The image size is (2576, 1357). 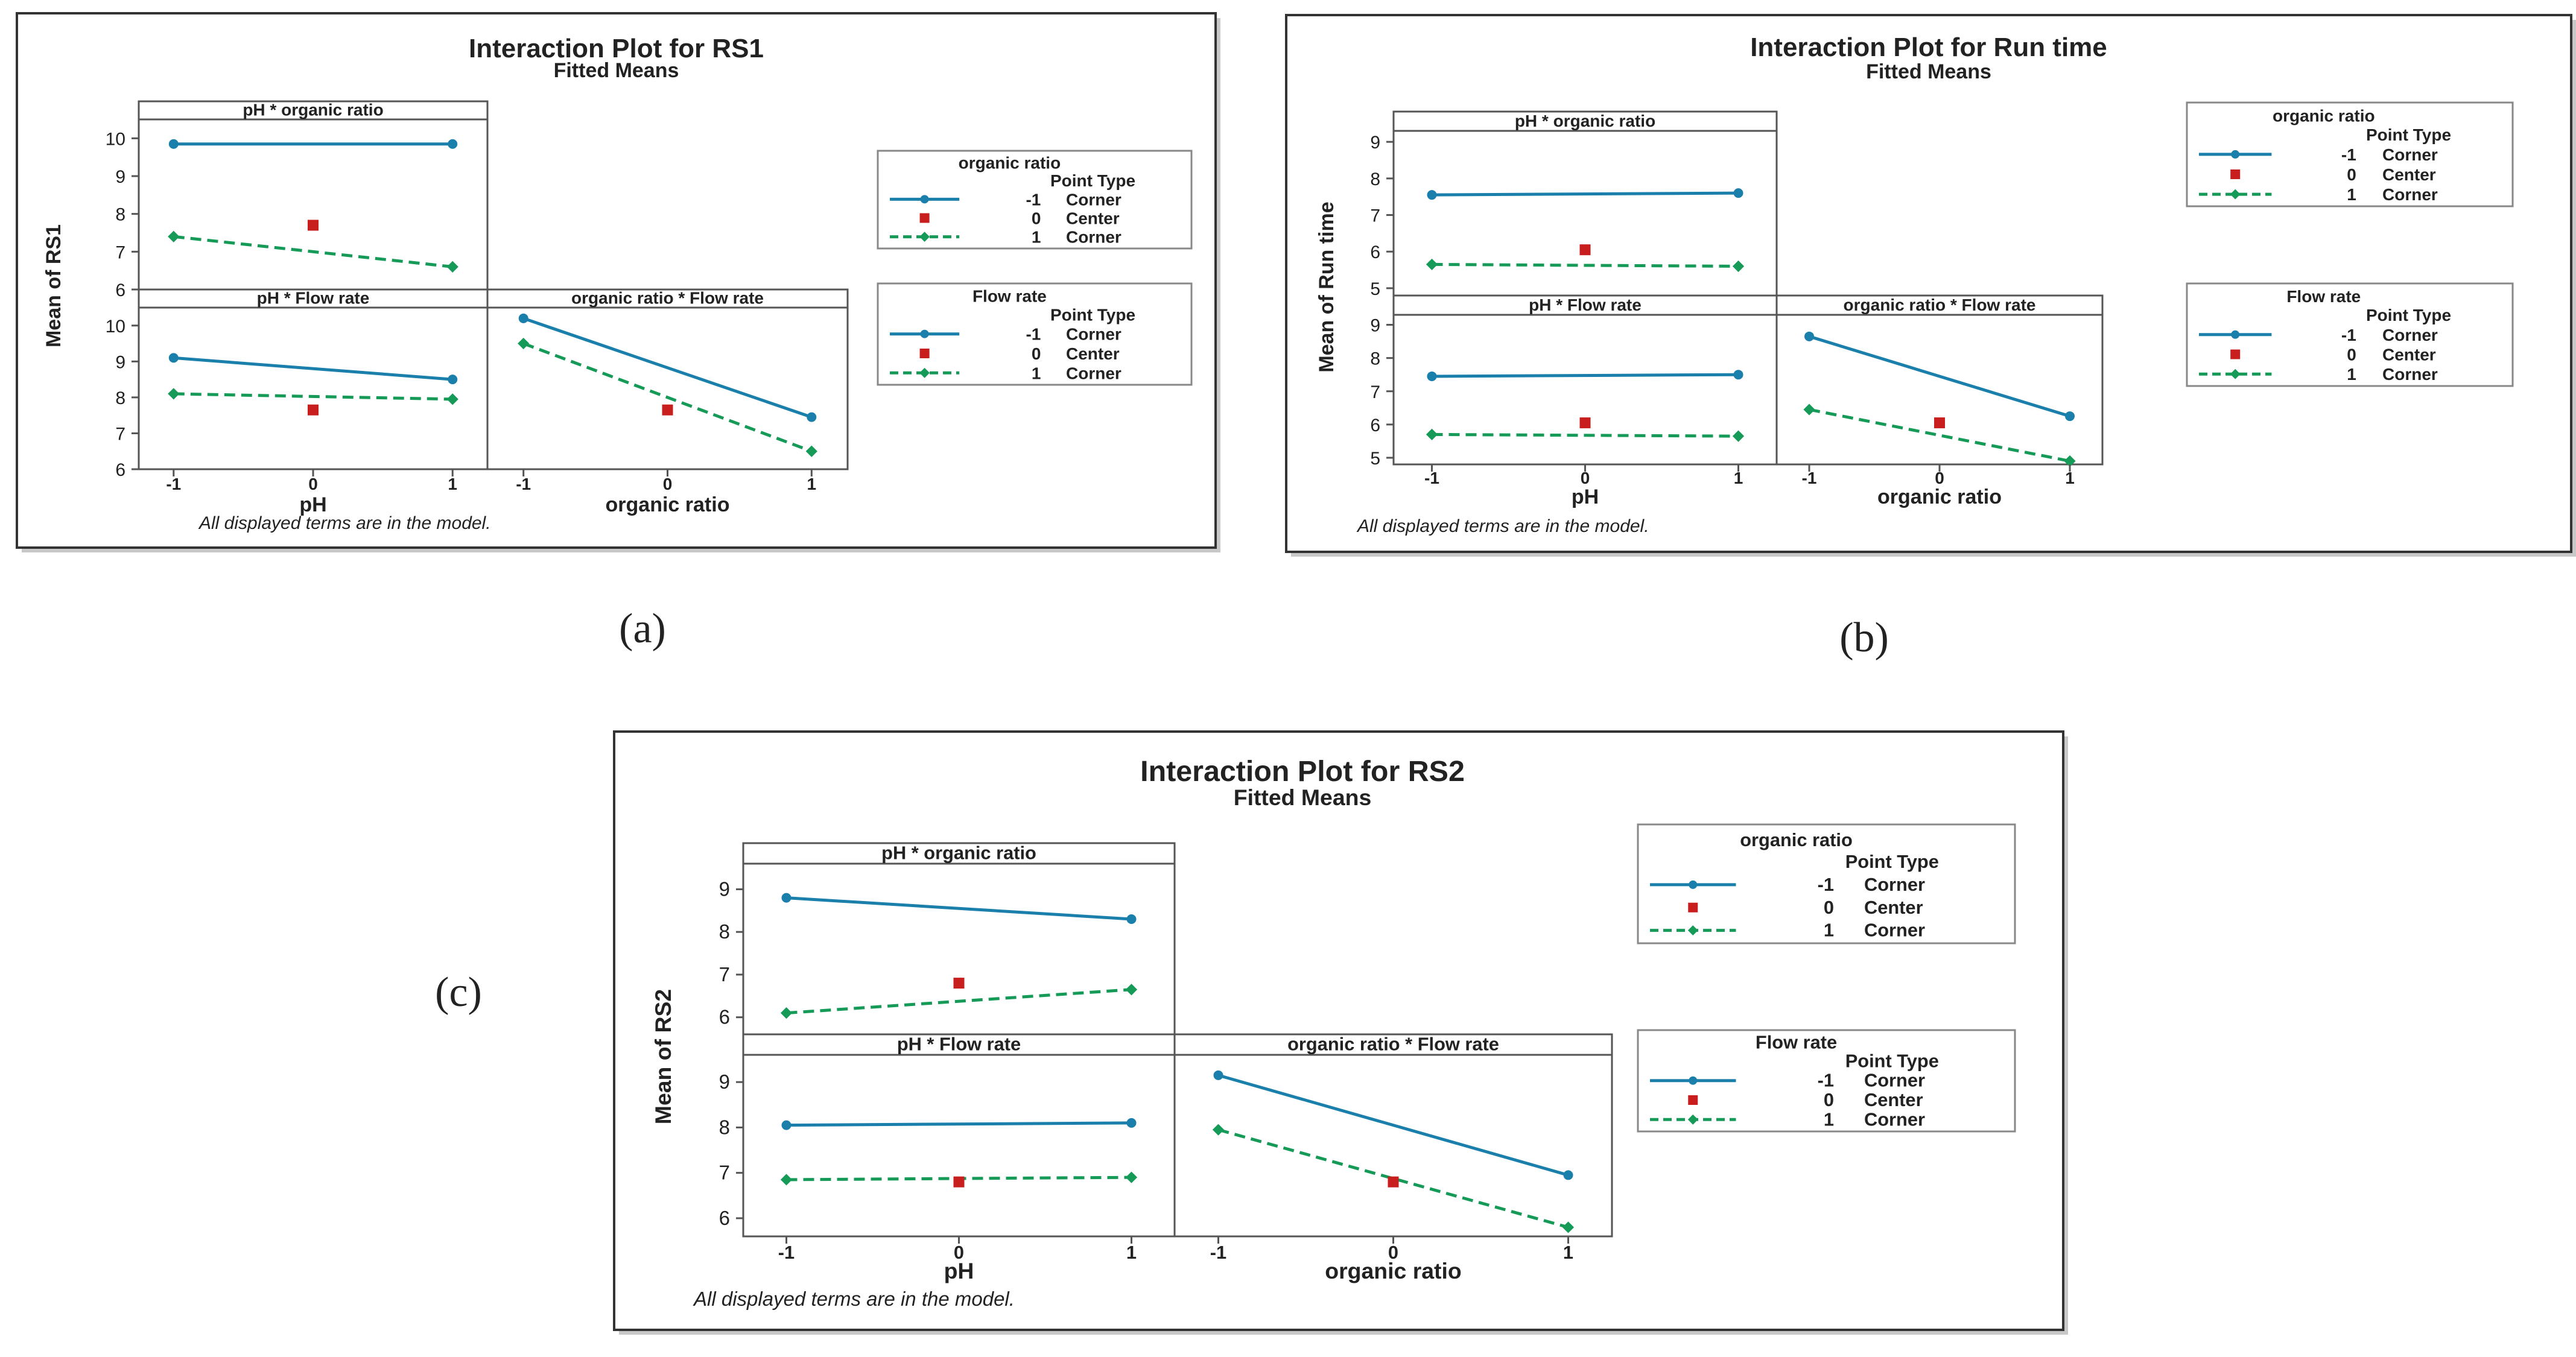 I want to click on footnote: All displayed terms are in the model., so click(x=344, y=523).